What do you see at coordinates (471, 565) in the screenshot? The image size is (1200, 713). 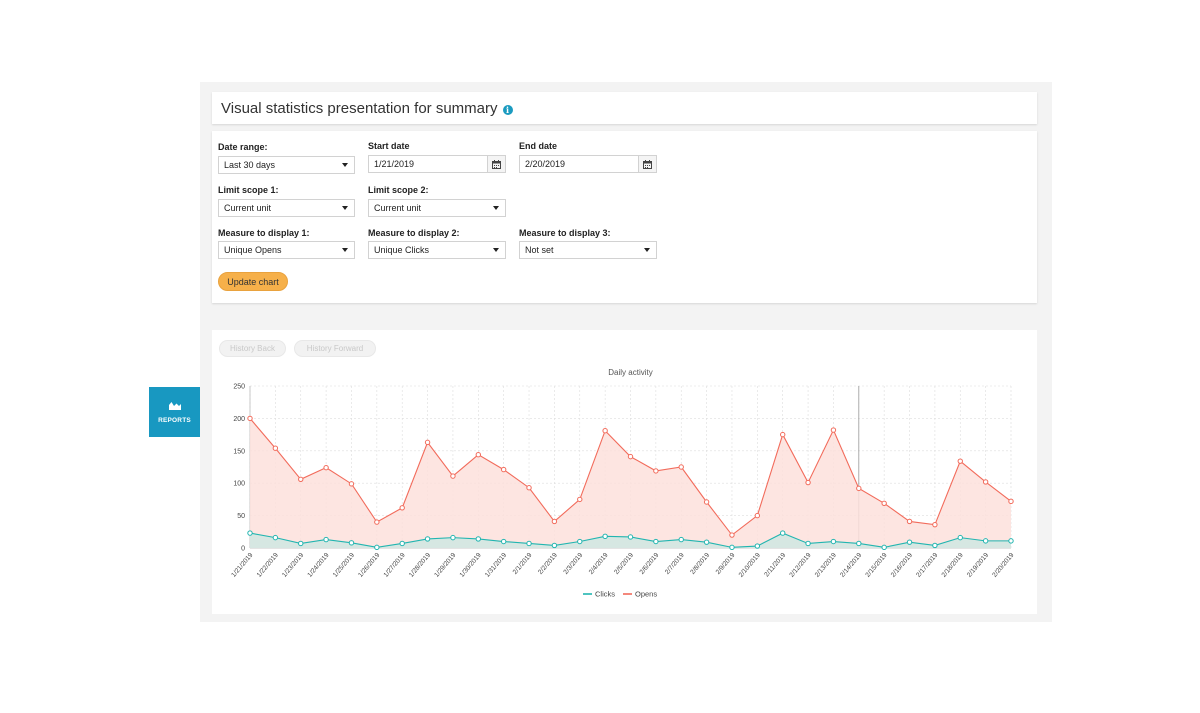 I see `x-tick-label: 1/30/2019` at bounding box center [471, 565].